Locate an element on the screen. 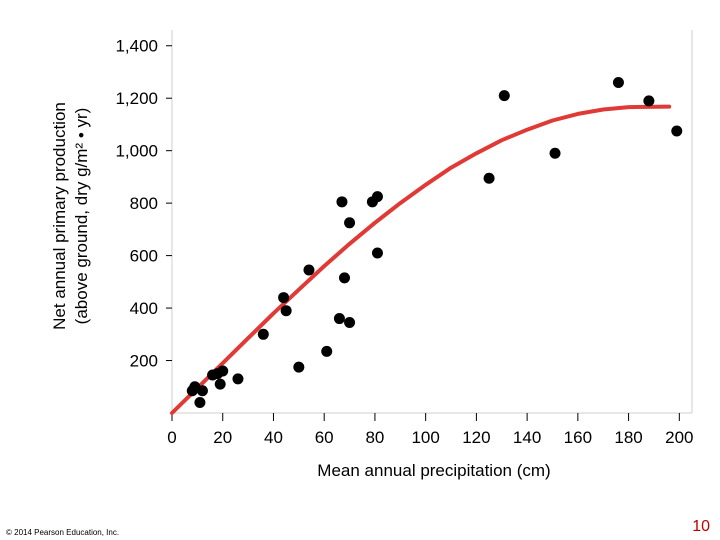 The image size is (720, 540). x-ticks: 0 20 40 60 80 100 120 140 160 180 200 is located at coordinates (430, 430).